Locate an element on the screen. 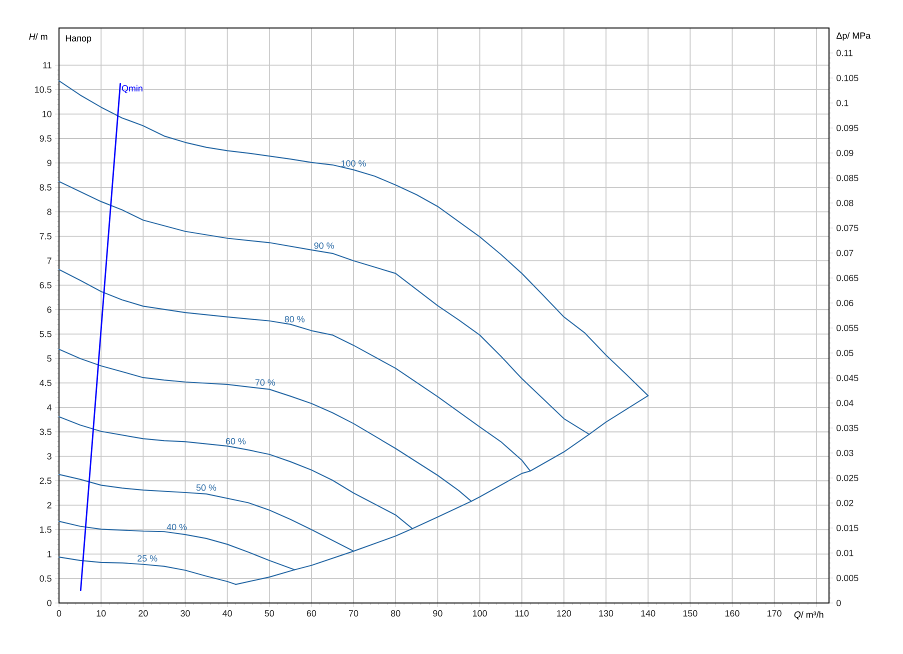 The height and width of the screenshot is (654, 903). y2-tick-label: 0.1 is located at coordinates (842, 103).